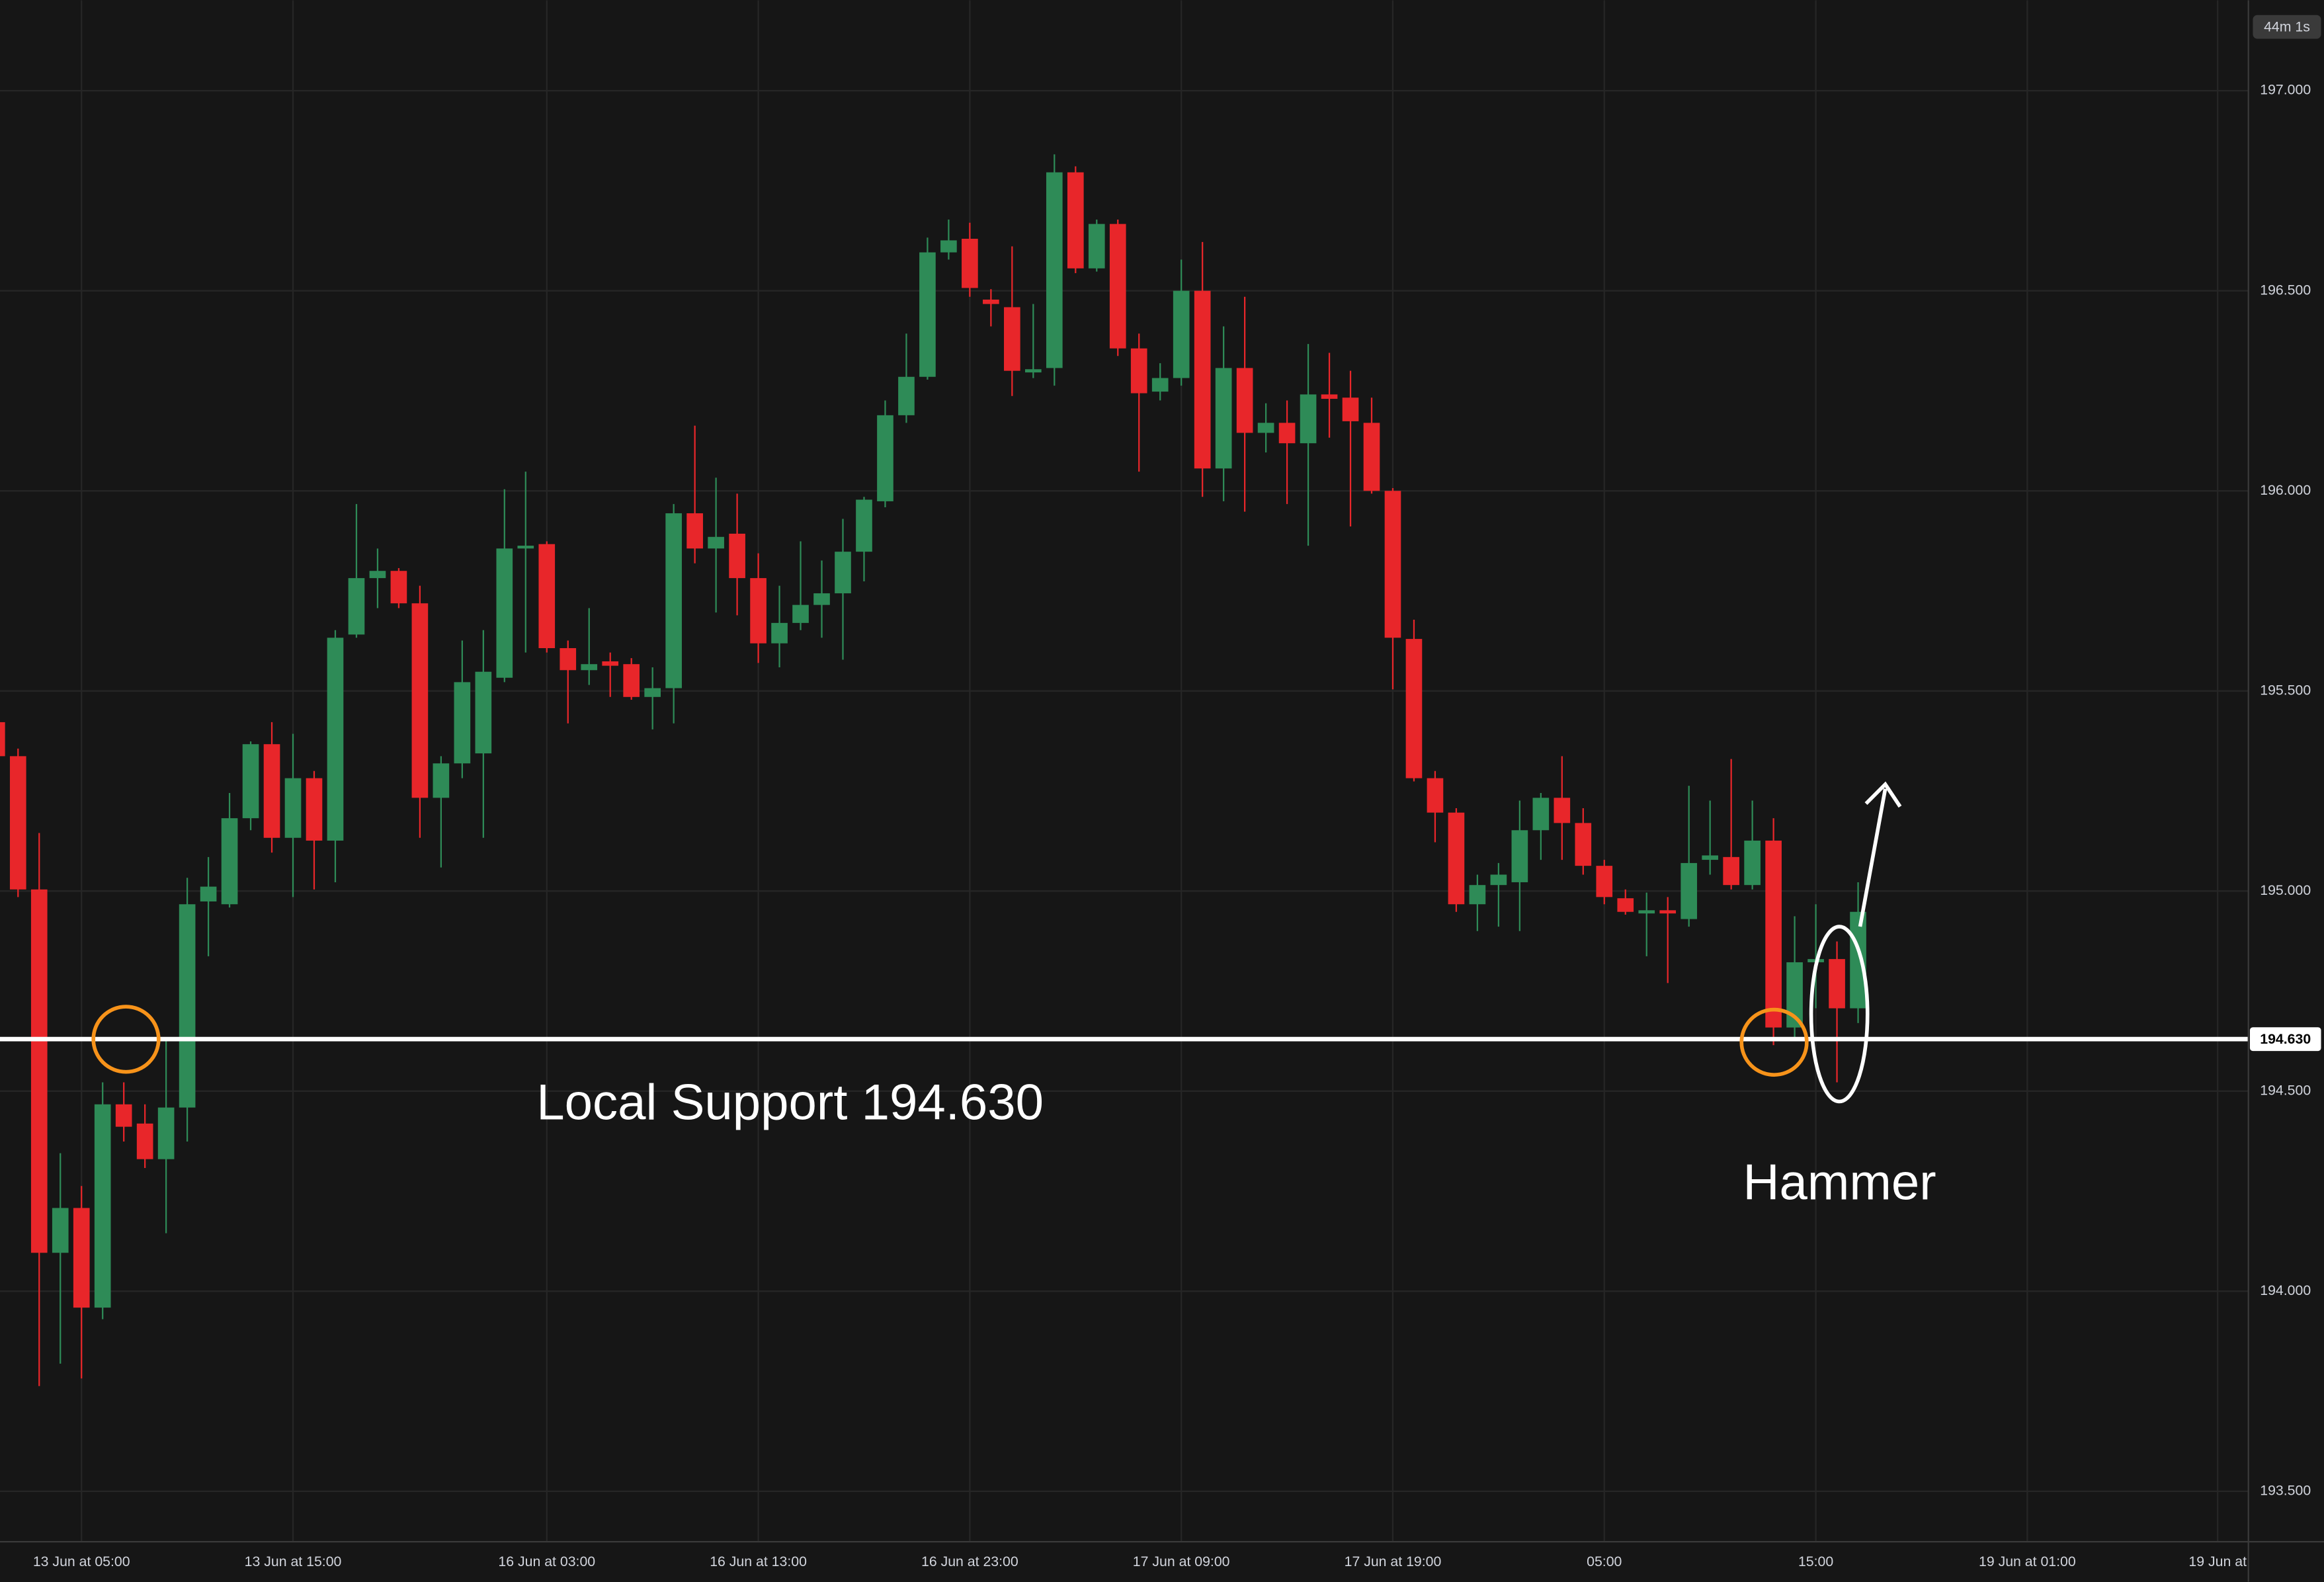  I want to click on hammer-annotation: Hammer, so click(1839, 1182).